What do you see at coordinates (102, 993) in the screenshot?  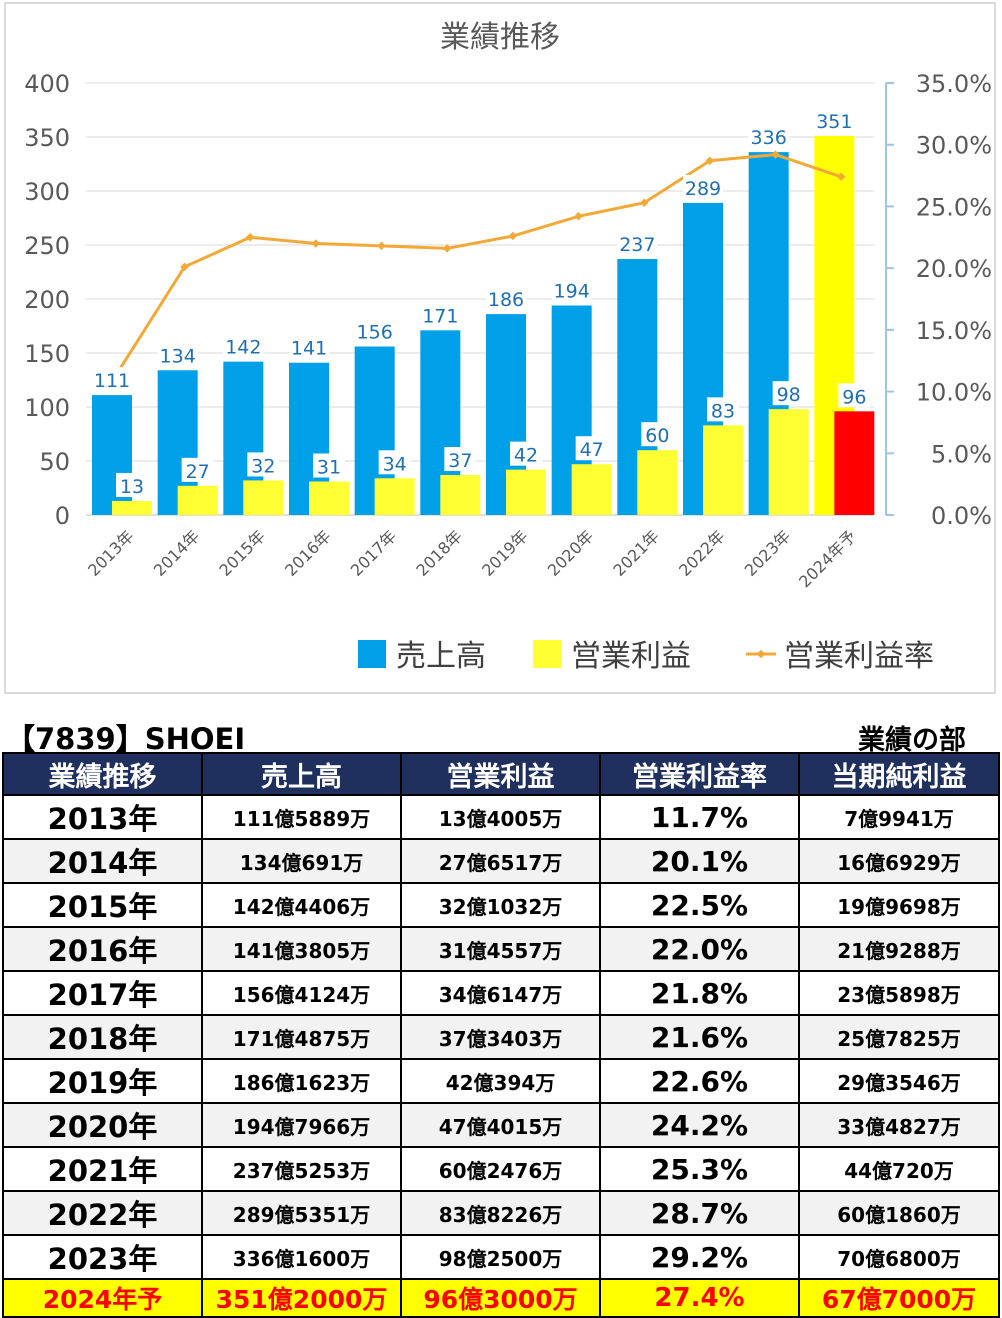 I see `year-cell: 2017年` at bounding box center [102, 993].